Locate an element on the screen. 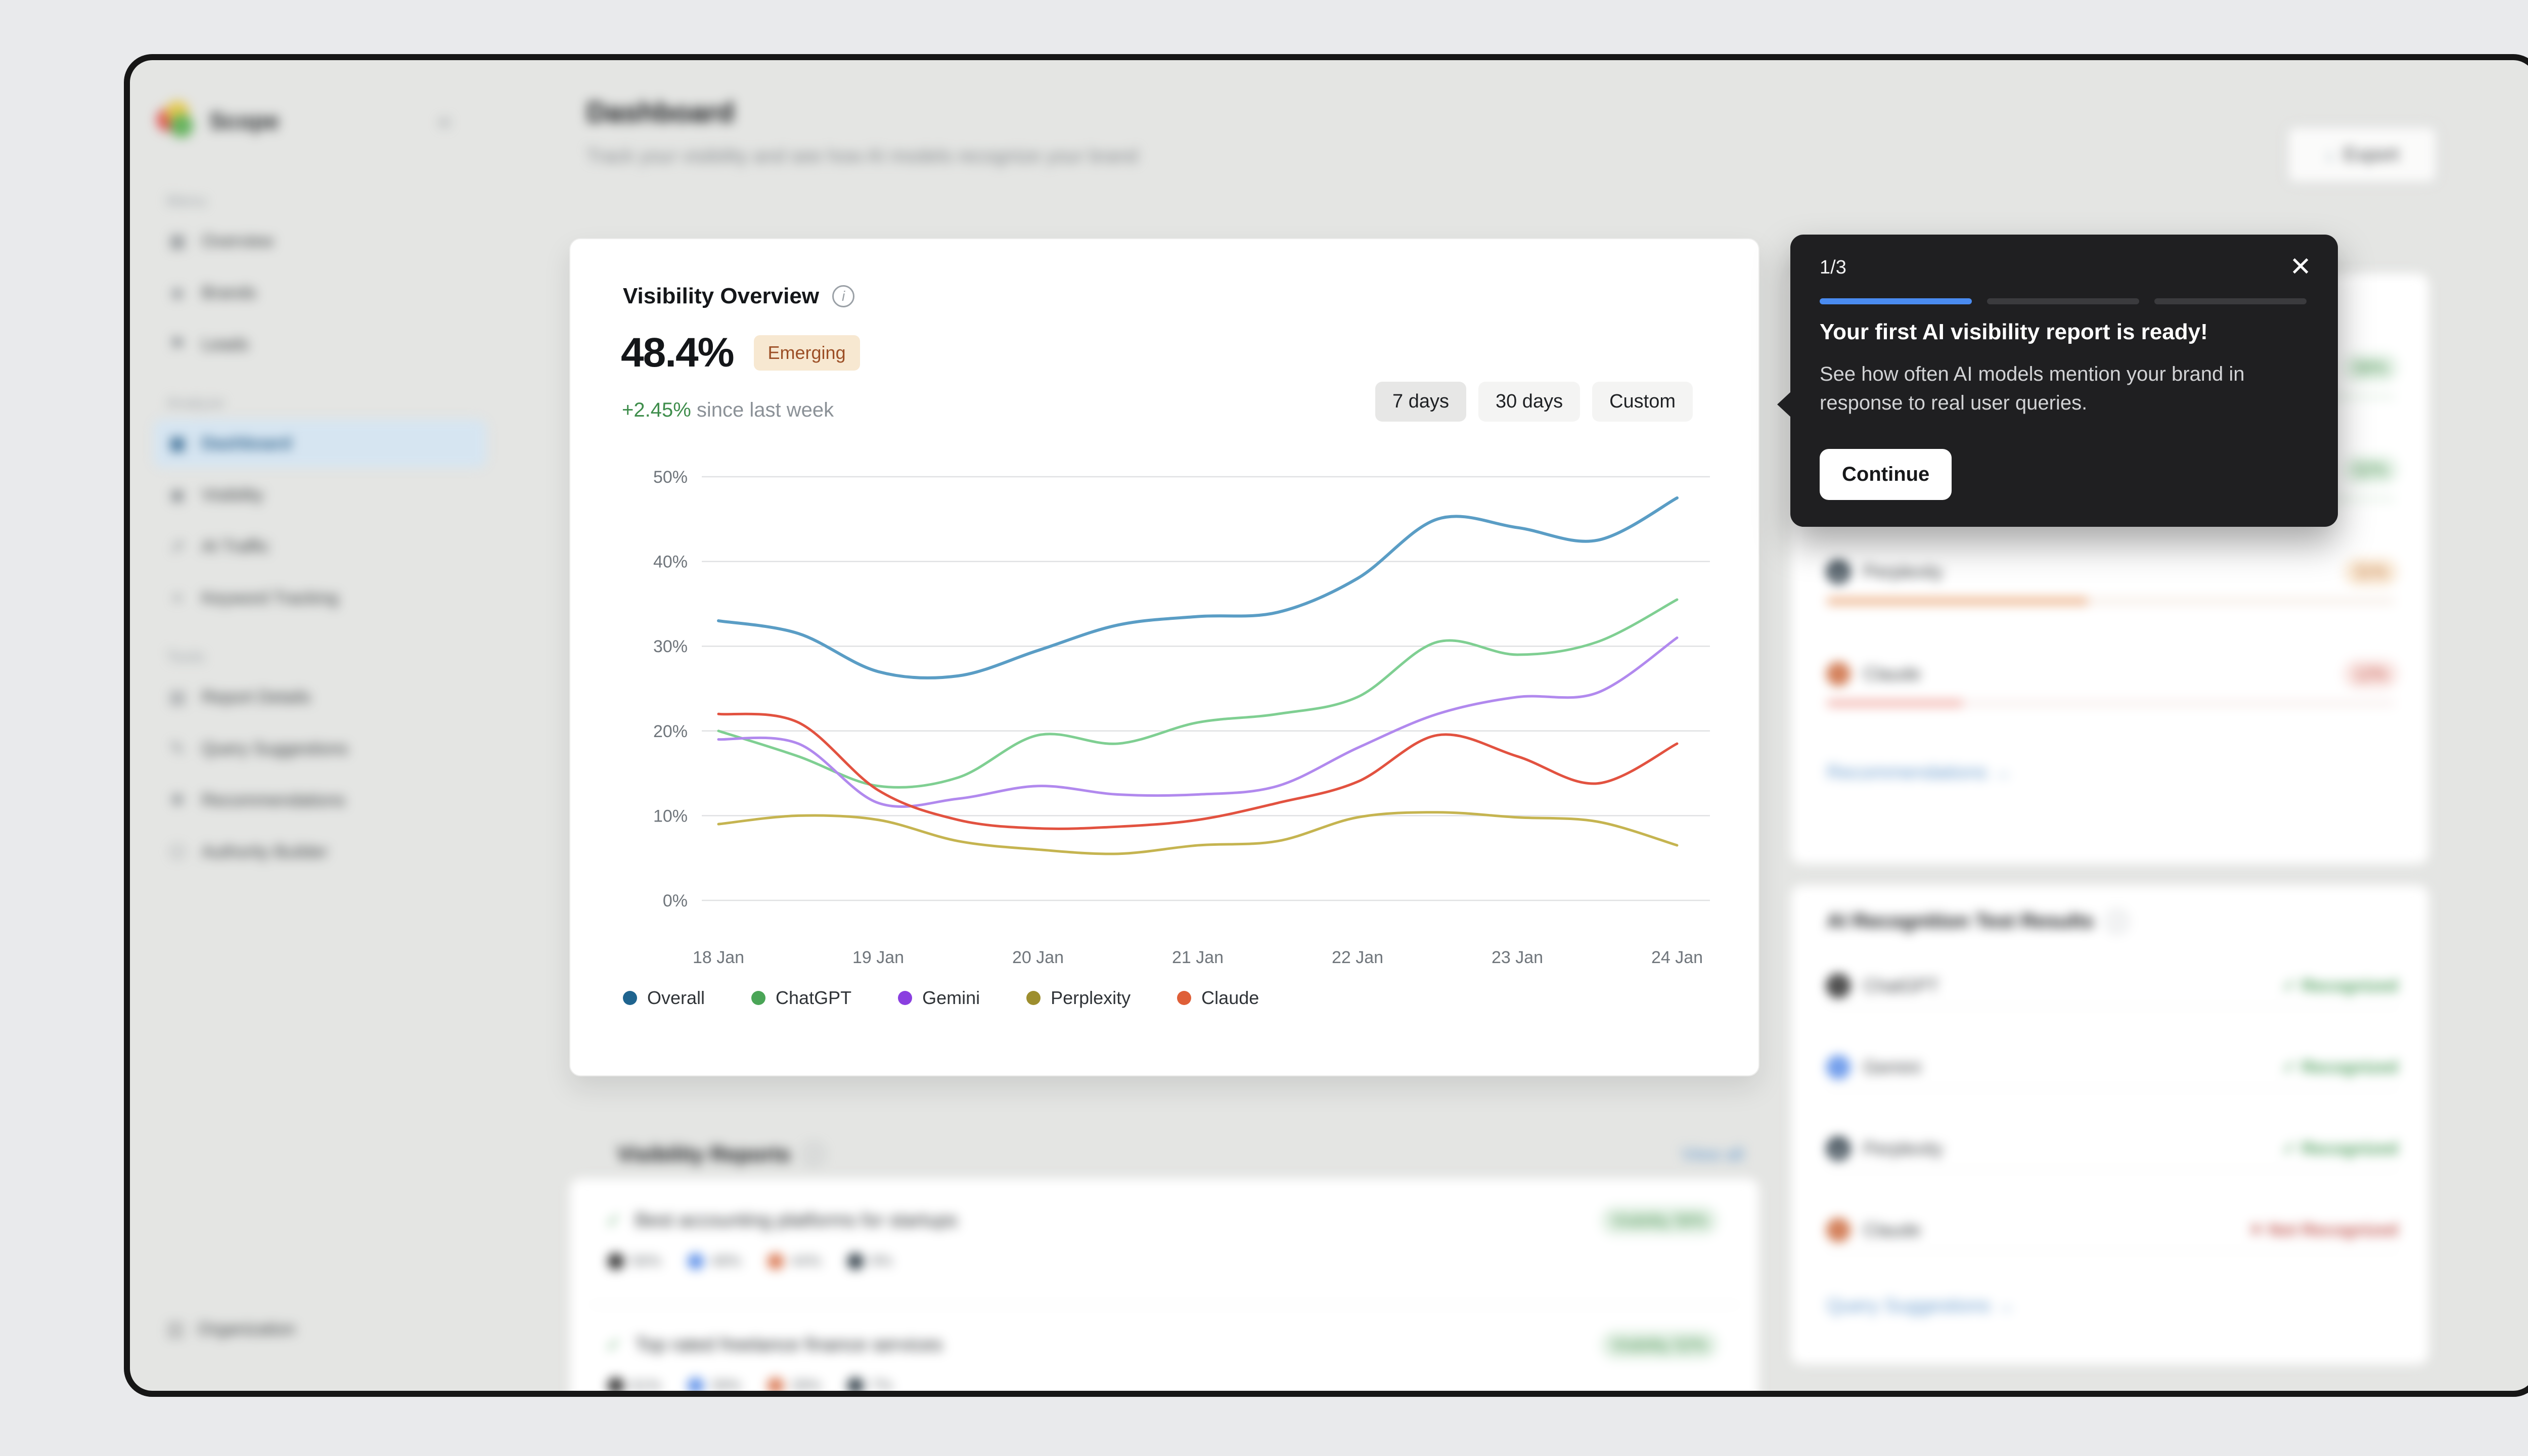 The height and width of the screenshot is (1456, 2528). sidebar-item-label: Dashboard is located at coordinates (247, 443).